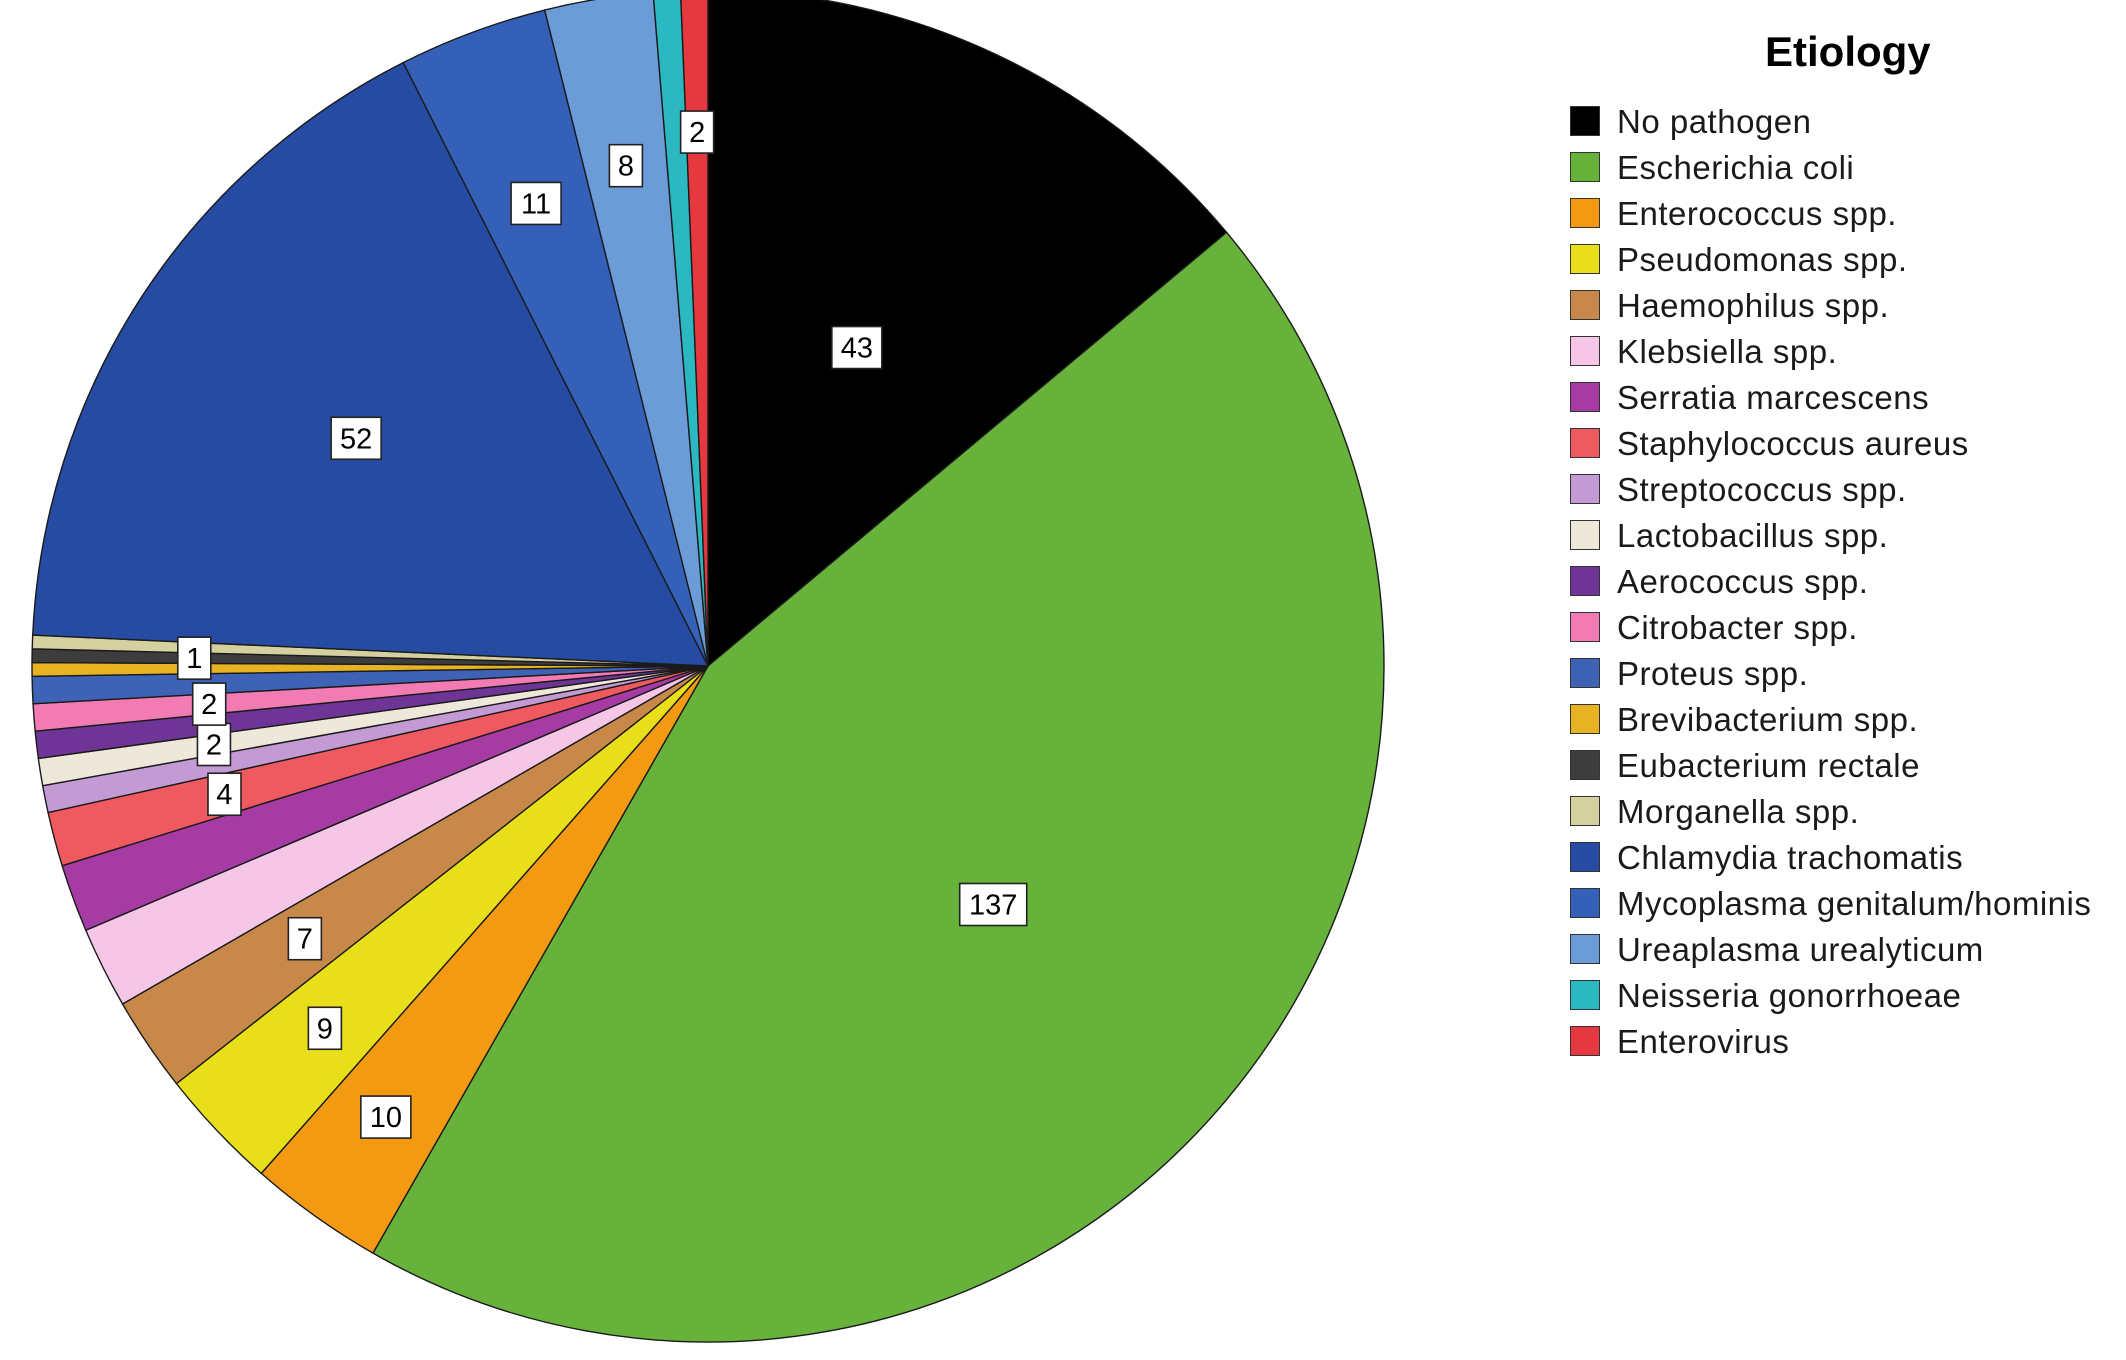  What do you see at coordinates (1848, 51) in the screenshot?
I see `legend-title: Etiology` at bounding box center [1848, 51].